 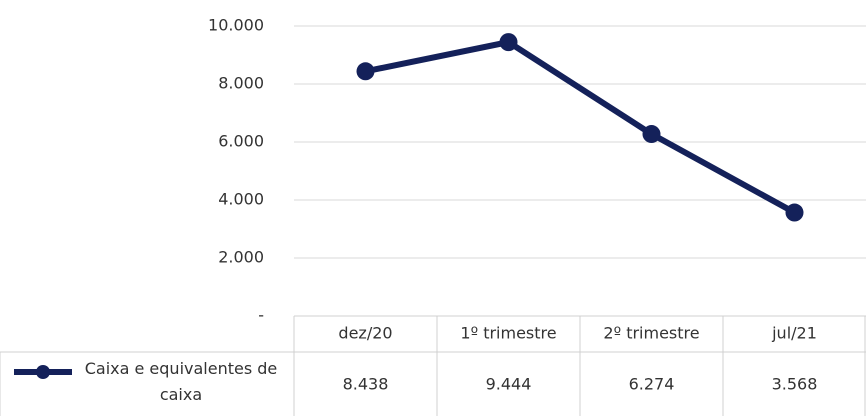 What do you see at coordinates (795, 384) in the screenshot?
I see `table-value: 3.568` at bounding box center [795, 384].